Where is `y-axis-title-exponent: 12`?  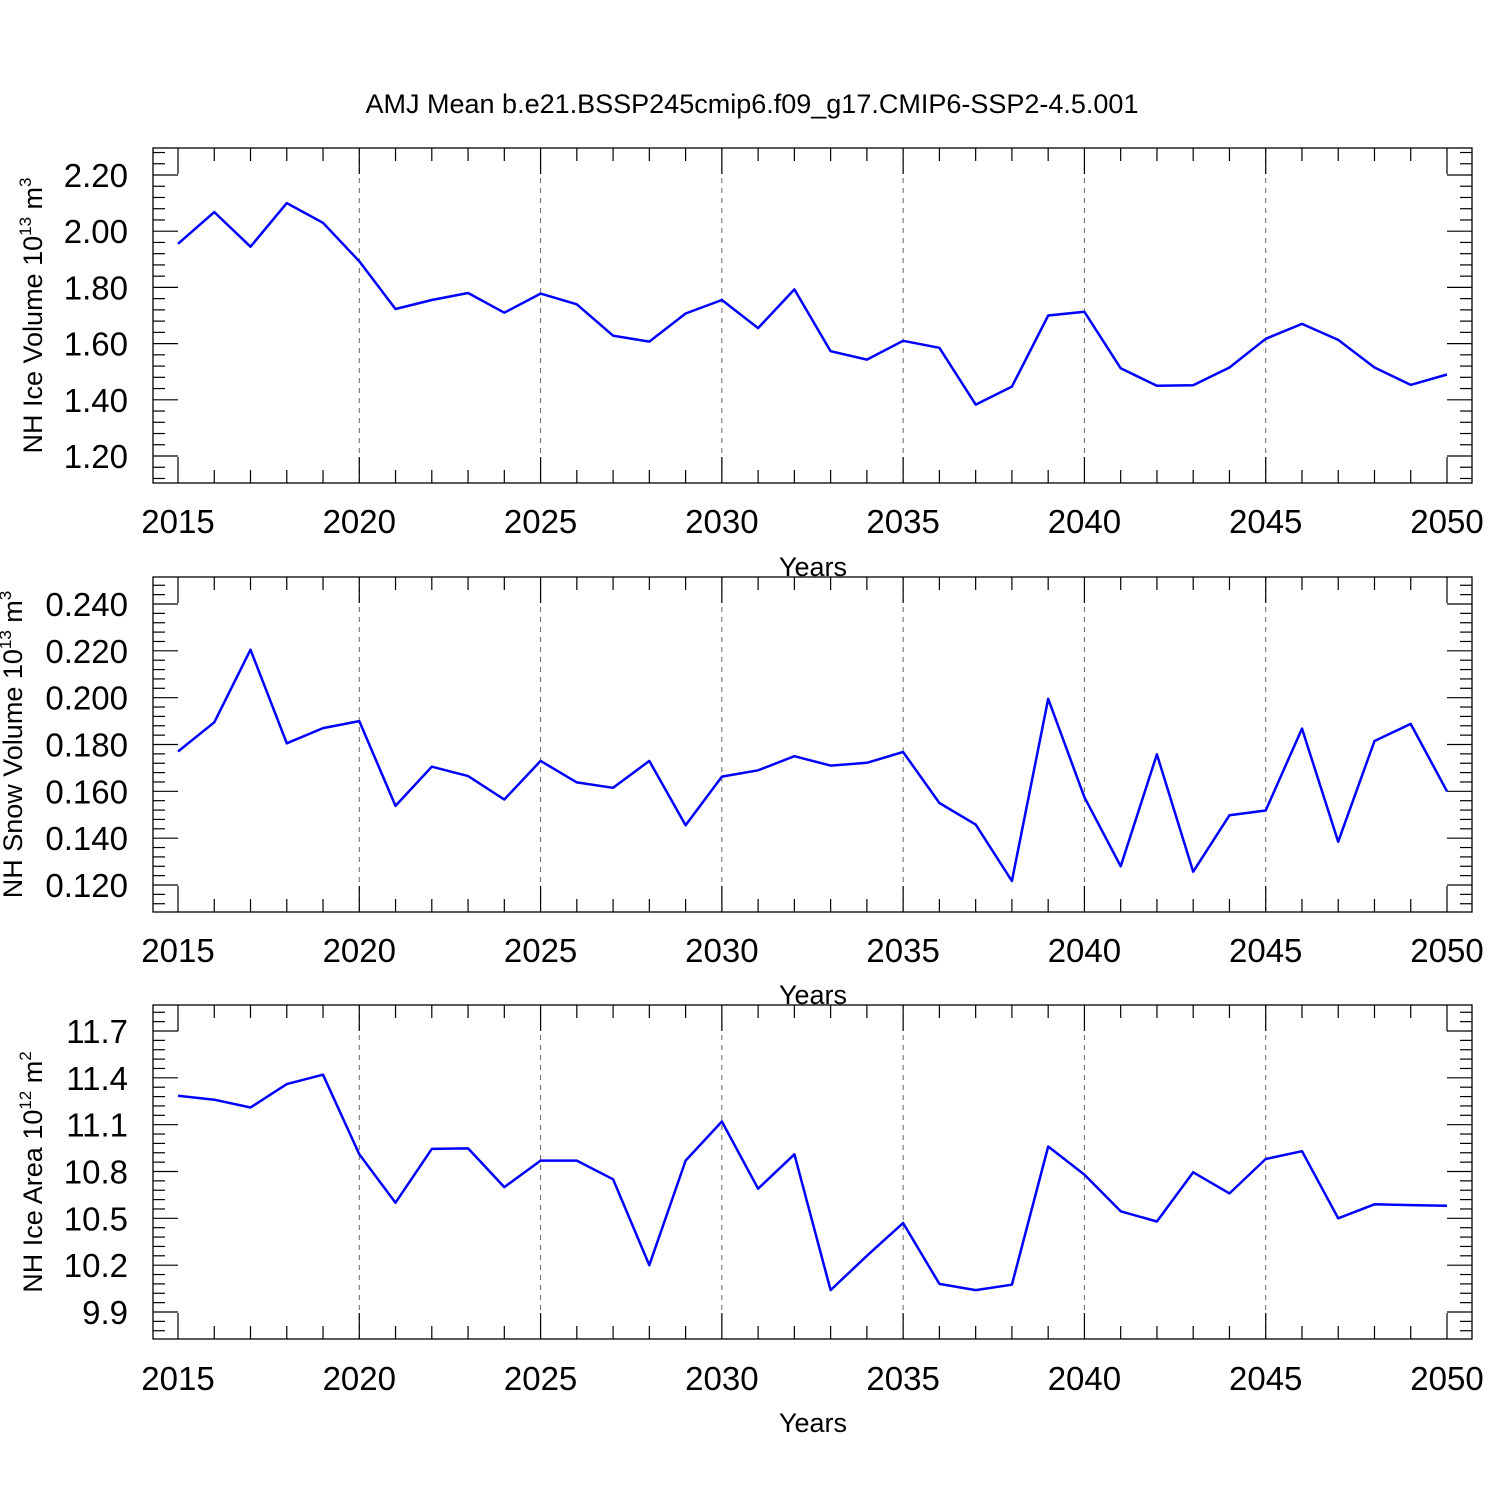 y-axis-title-exponent: 12 is located at coordinates (25, 1100).